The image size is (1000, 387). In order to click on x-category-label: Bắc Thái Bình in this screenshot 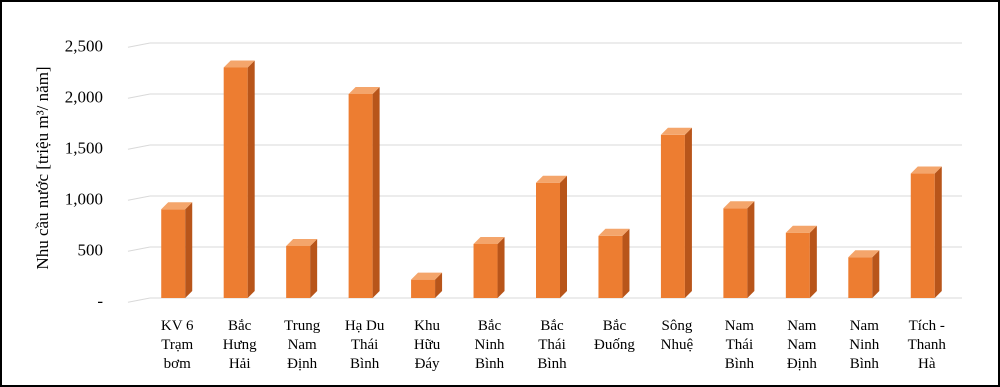, I will do `click(552, 345)`.